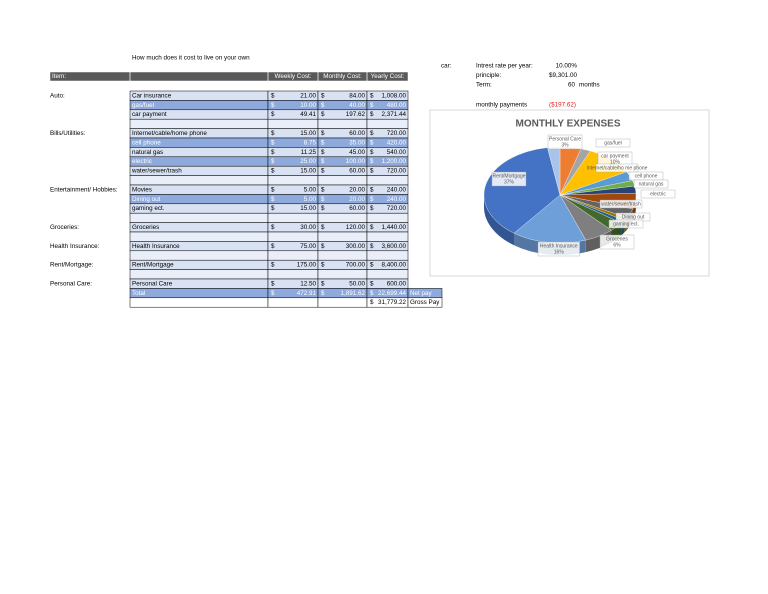 The height and width of the screenshot is (594, 768). What do you see at coordinates (499, 220) in the screenshot?
I see `pie-side` at bounding box center [499, 220].